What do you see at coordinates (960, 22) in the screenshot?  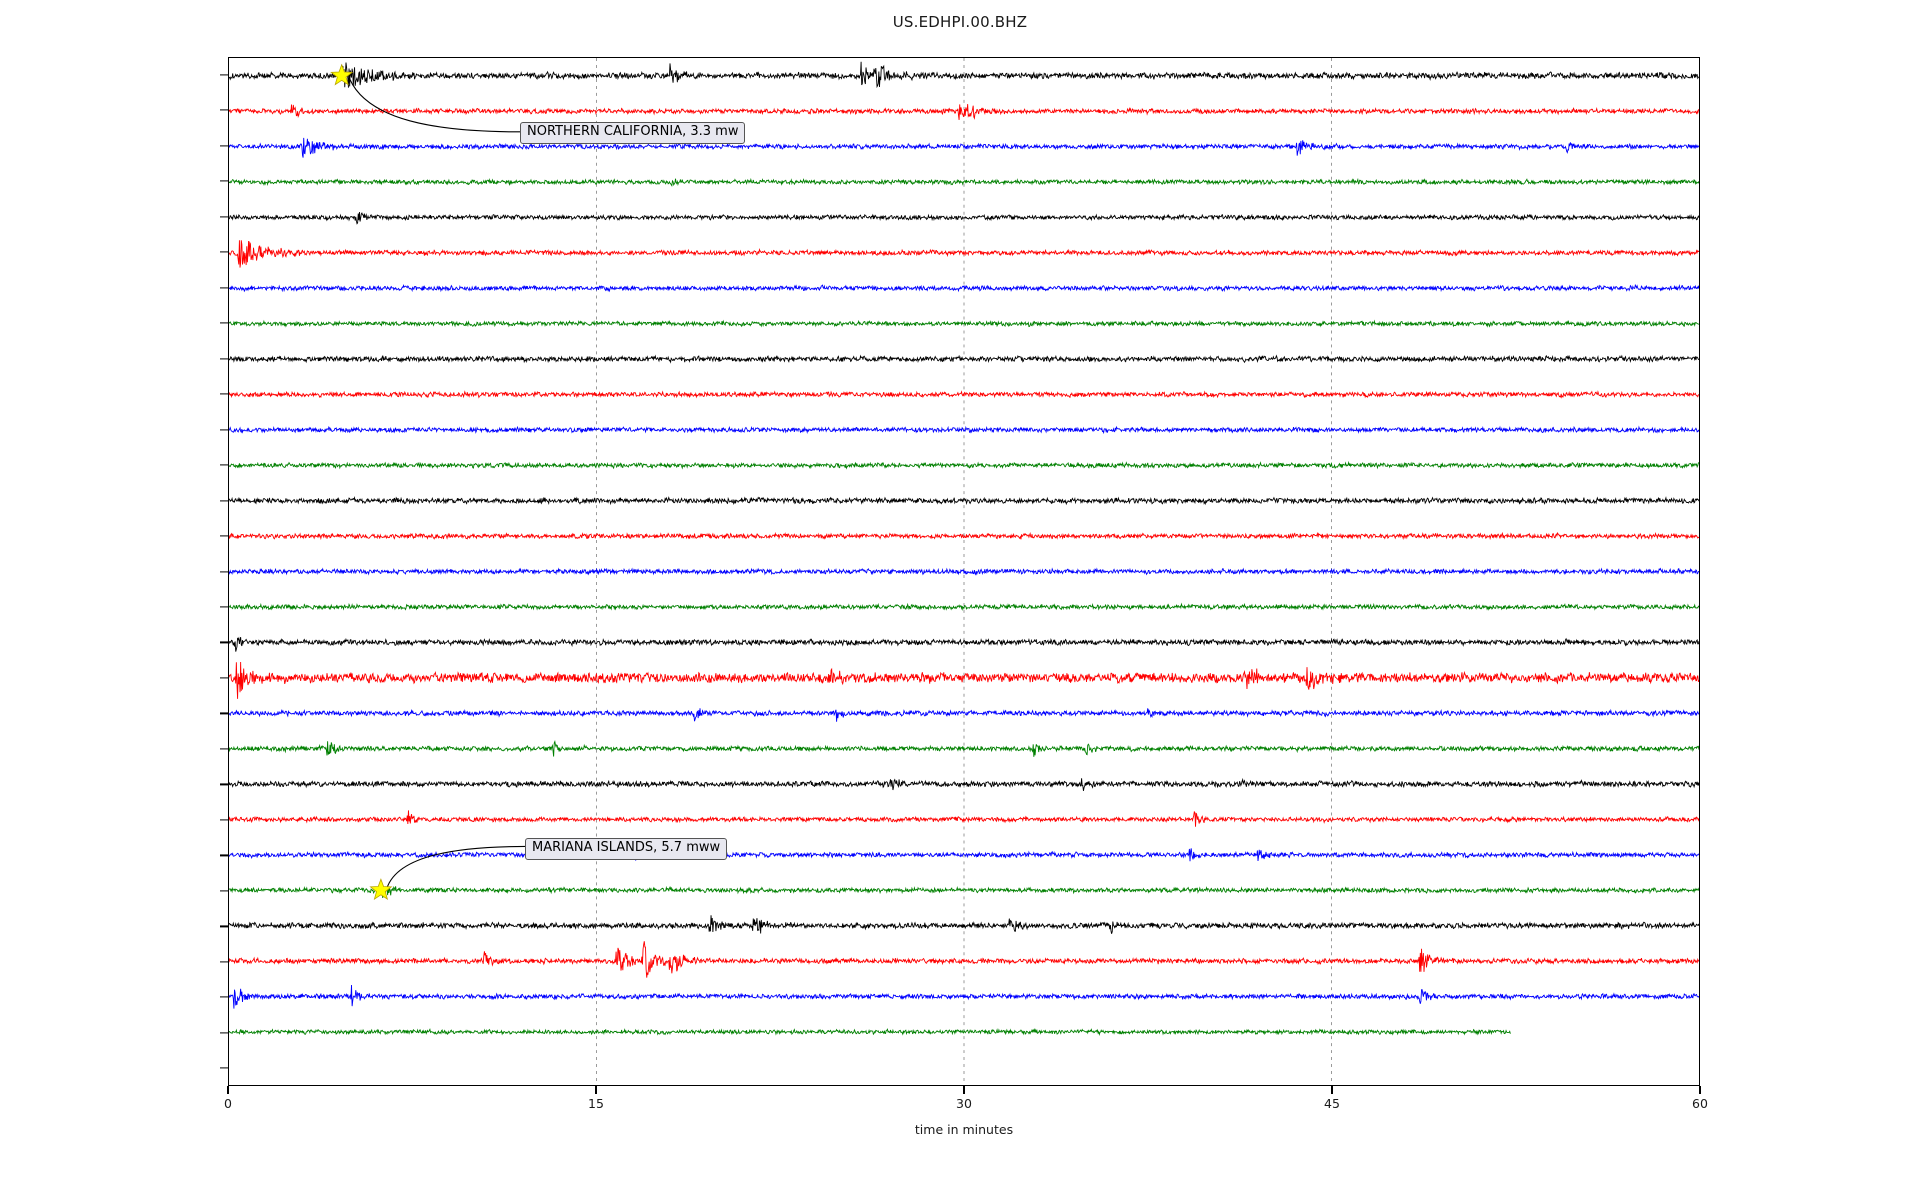 I see `page-title: US.EDHPI.00.BHZ` at bounding box center [960, 22].